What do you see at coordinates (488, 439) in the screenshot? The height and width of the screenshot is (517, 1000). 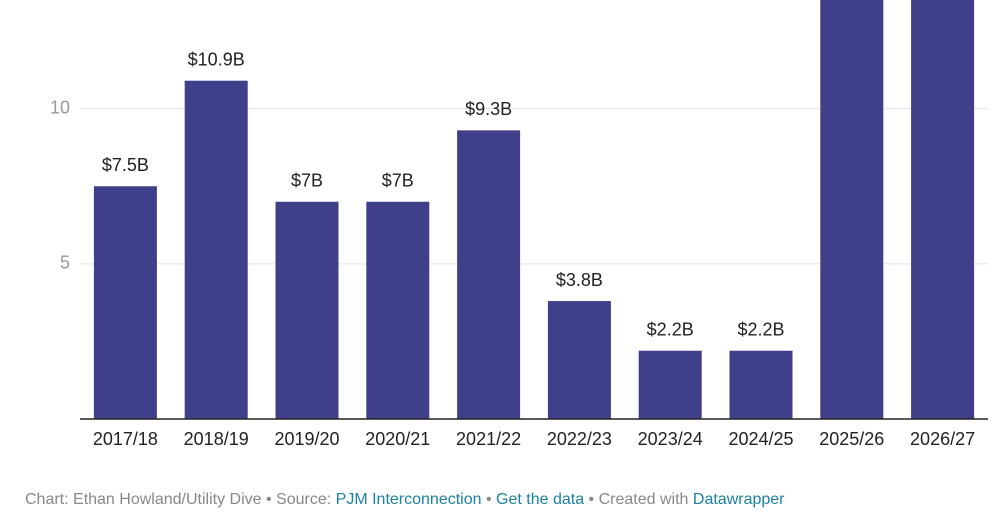 I see `x-tick-label: 2021/22` at bounding box center [488, 439].